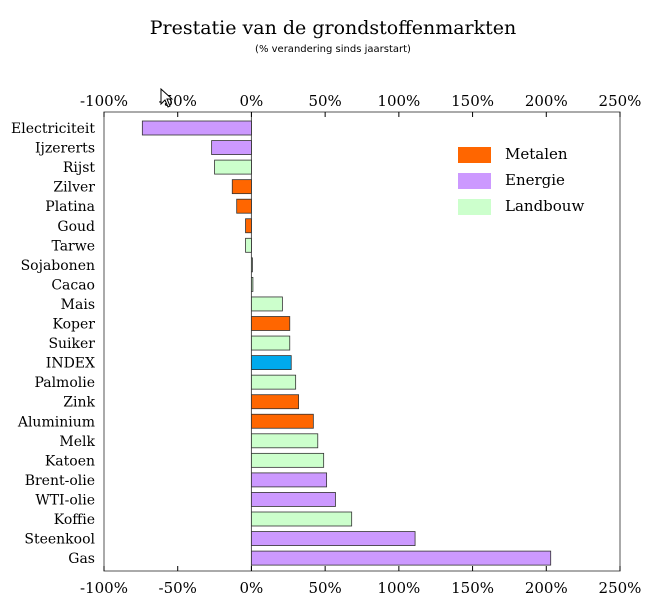  I want to click on bar-electriciteit, so click(196, 128).